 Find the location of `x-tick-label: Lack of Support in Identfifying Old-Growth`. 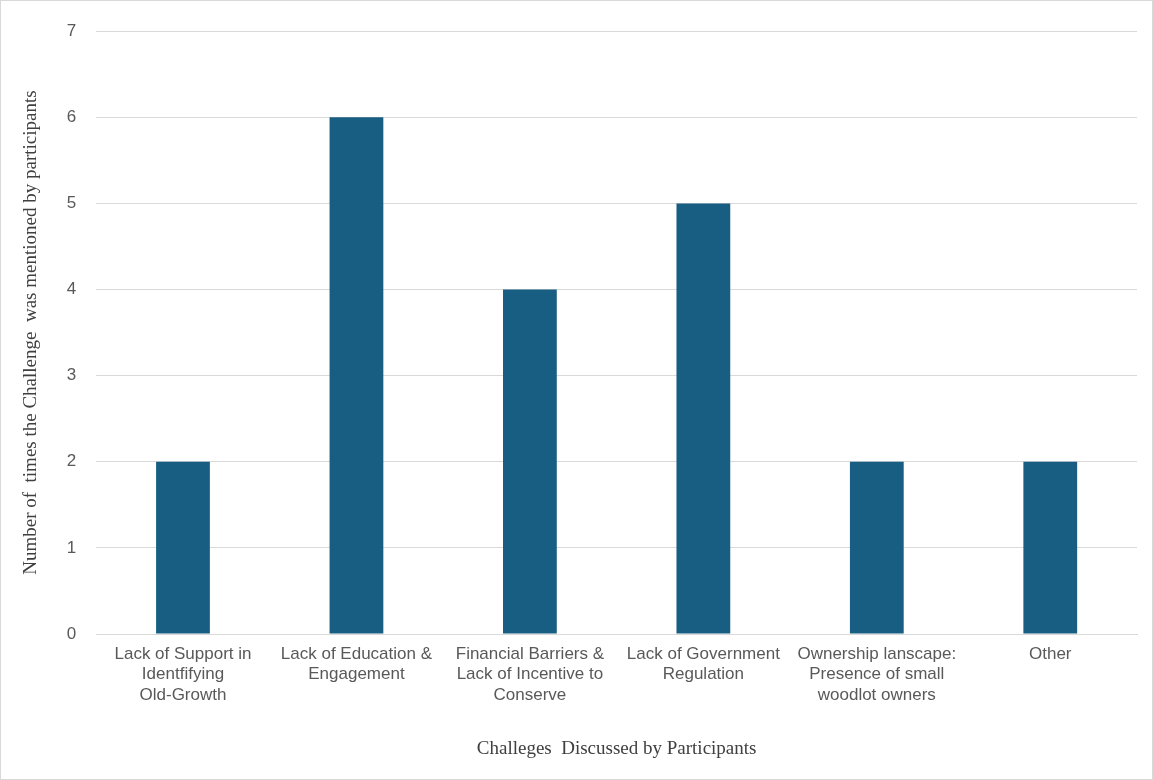

x-tick-label: Lack of Support in Identfifying Old-Growth is located at coordinates (183, 673).